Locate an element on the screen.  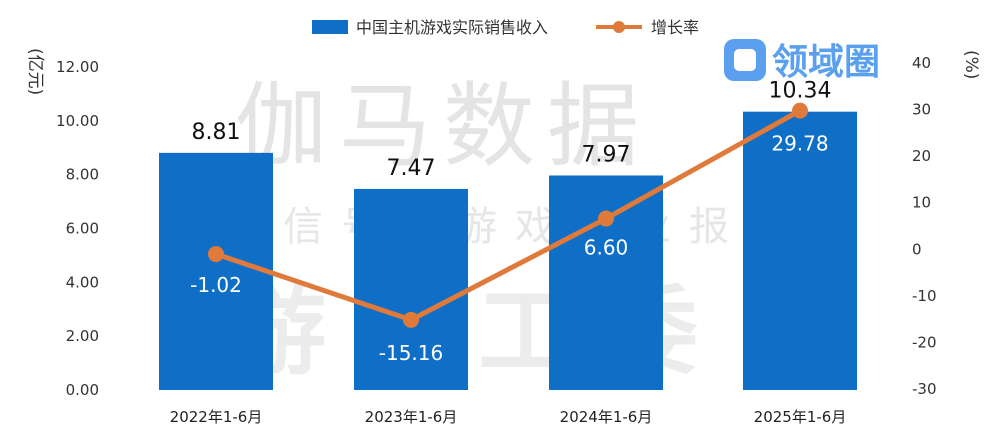
bar-value-labels: 8.81 7.47 7.97 10.34 is located at coordinates (512, 130).